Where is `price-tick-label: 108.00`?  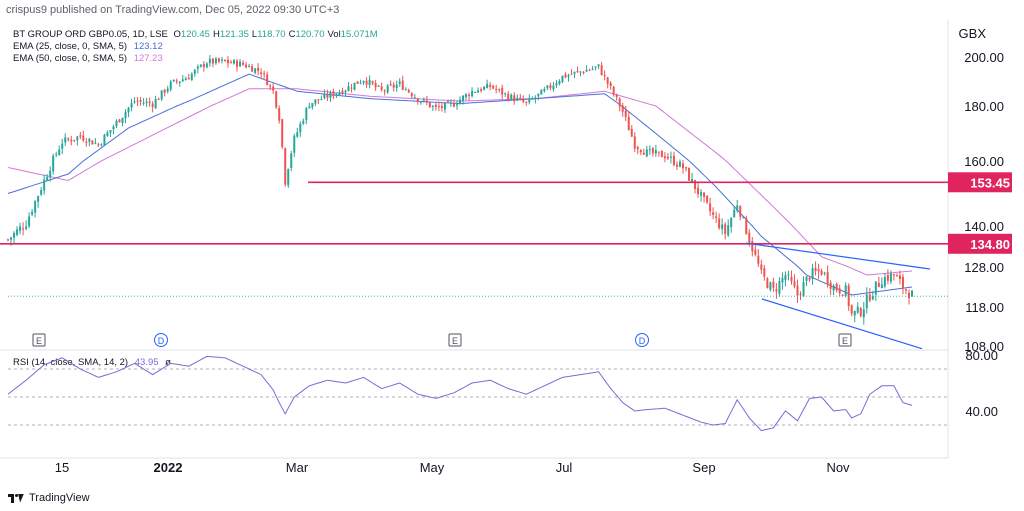 price-tick-label: 108.00 is located at coordinates (984, 346).